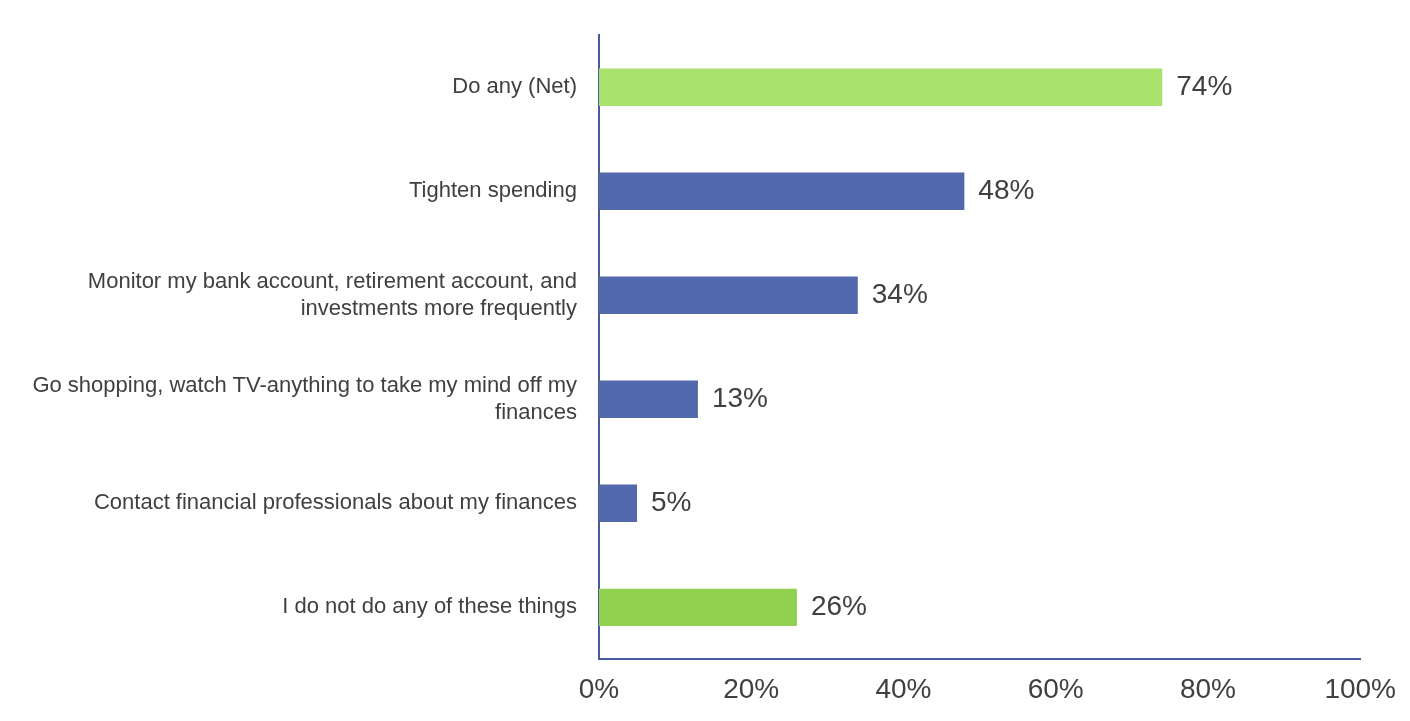 Image resolution: width=1410 pixels, height=721 pixels. What do you see at coordinates (429, 606) in the screenshot?
I see `y-tick-label: I do not do any of these things` at bounding box center [429, 606].